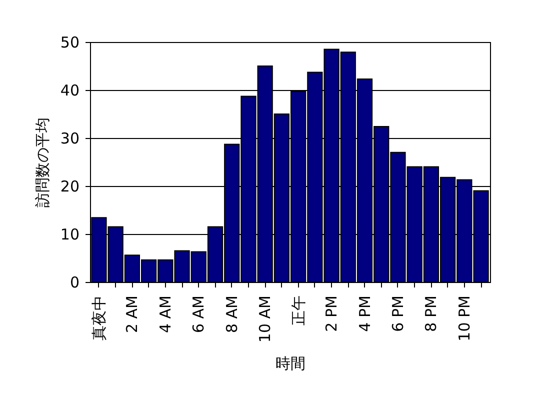 The width and height of the screenshot is (548, 398). I want to click on y-tick-label: 50, so click(70, 43).